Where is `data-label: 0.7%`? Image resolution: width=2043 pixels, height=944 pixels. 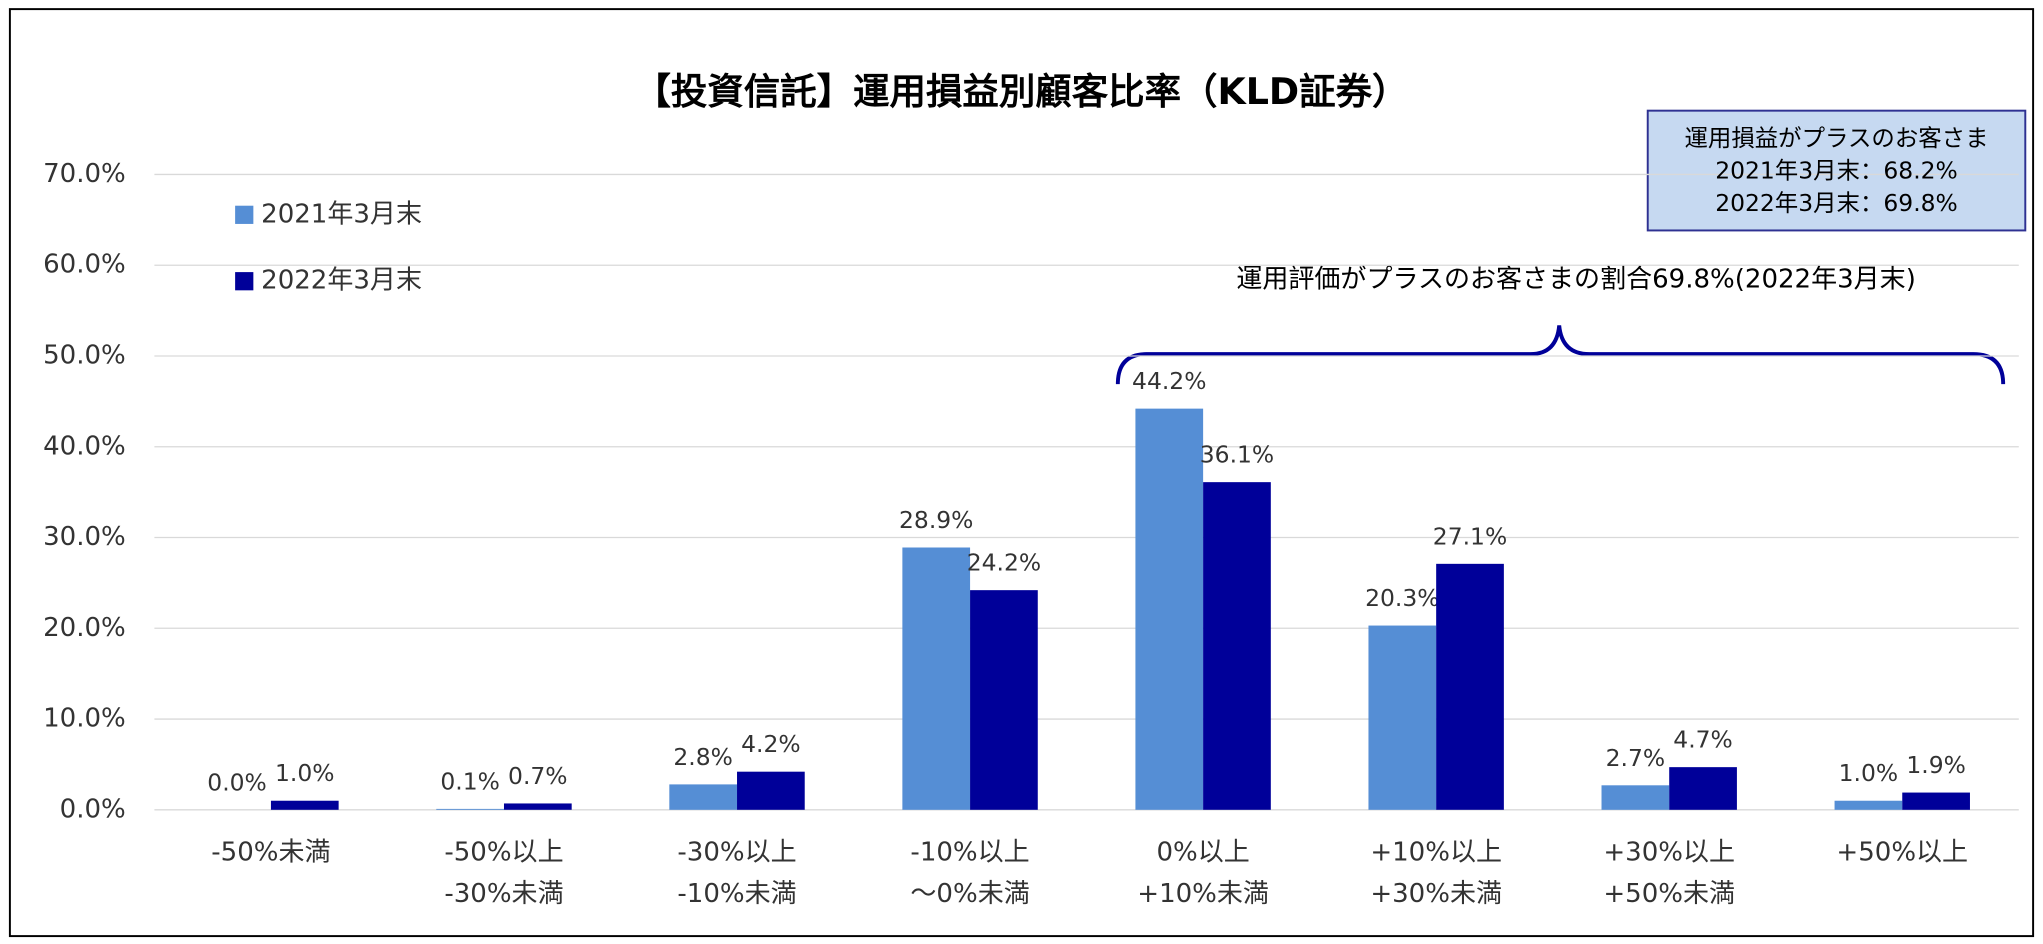
data-label: 0.7% is located at coordinates (538, 776).